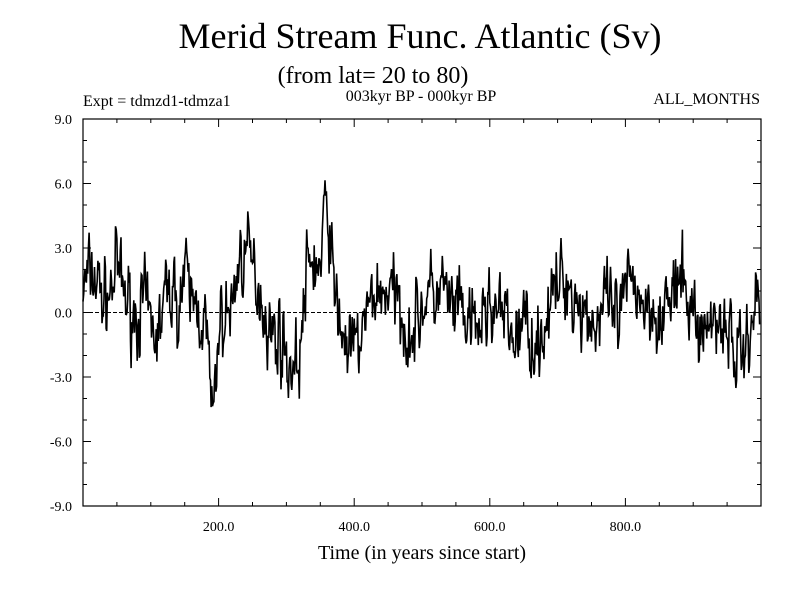 This screenshot has height=600, width=800. Describe the element at coordinates (421, 96) in the screenshot. I see `period-label: 003kyr BP - 000kyr BP` at that location.